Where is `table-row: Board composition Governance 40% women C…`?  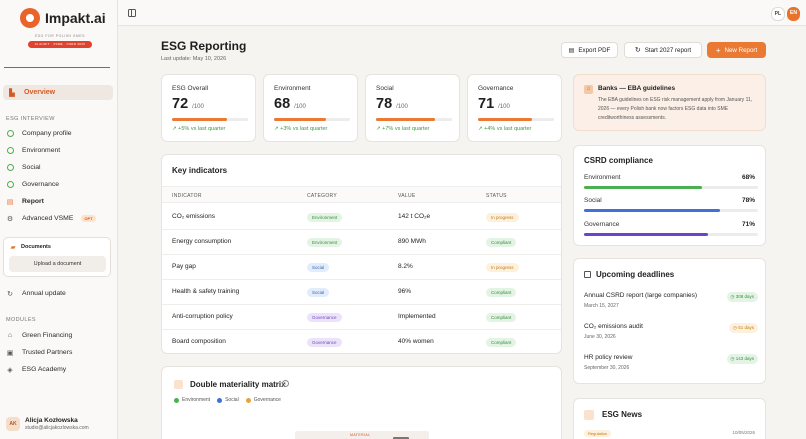
table-row: Board composition Governance 40% women C… is located at coordinates (361, 342).